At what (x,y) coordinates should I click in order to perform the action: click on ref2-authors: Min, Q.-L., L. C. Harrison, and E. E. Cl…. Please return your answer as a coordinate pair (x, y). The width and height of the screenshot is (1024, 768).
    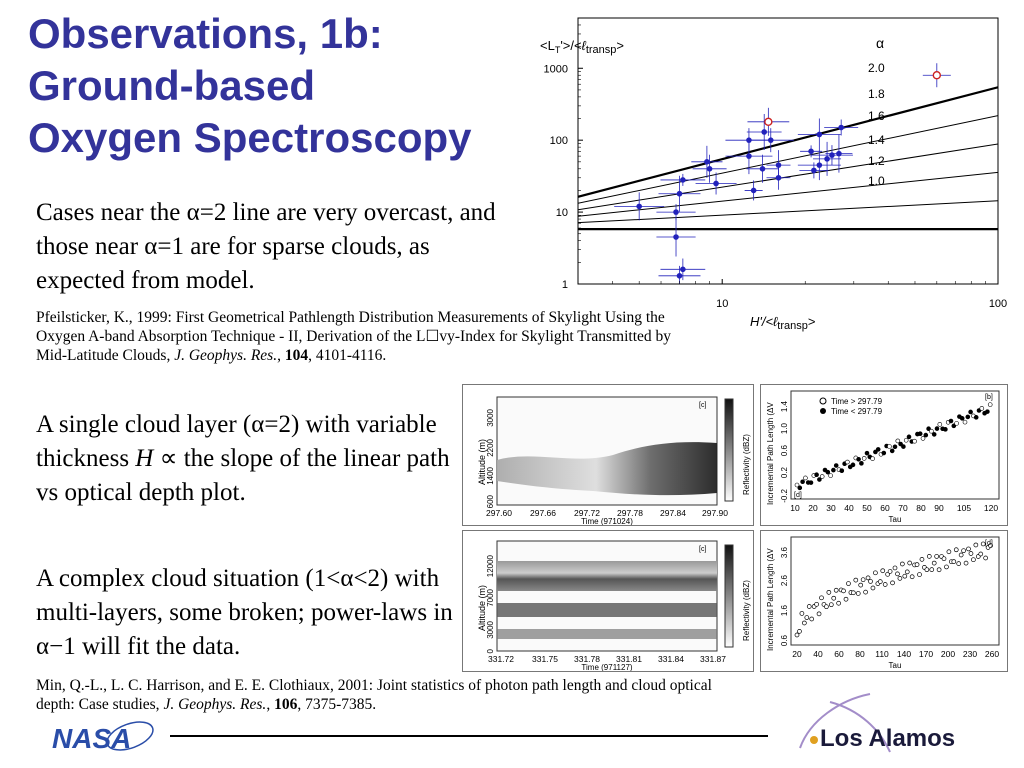
    Looking at the image, I should click on (374, 695).